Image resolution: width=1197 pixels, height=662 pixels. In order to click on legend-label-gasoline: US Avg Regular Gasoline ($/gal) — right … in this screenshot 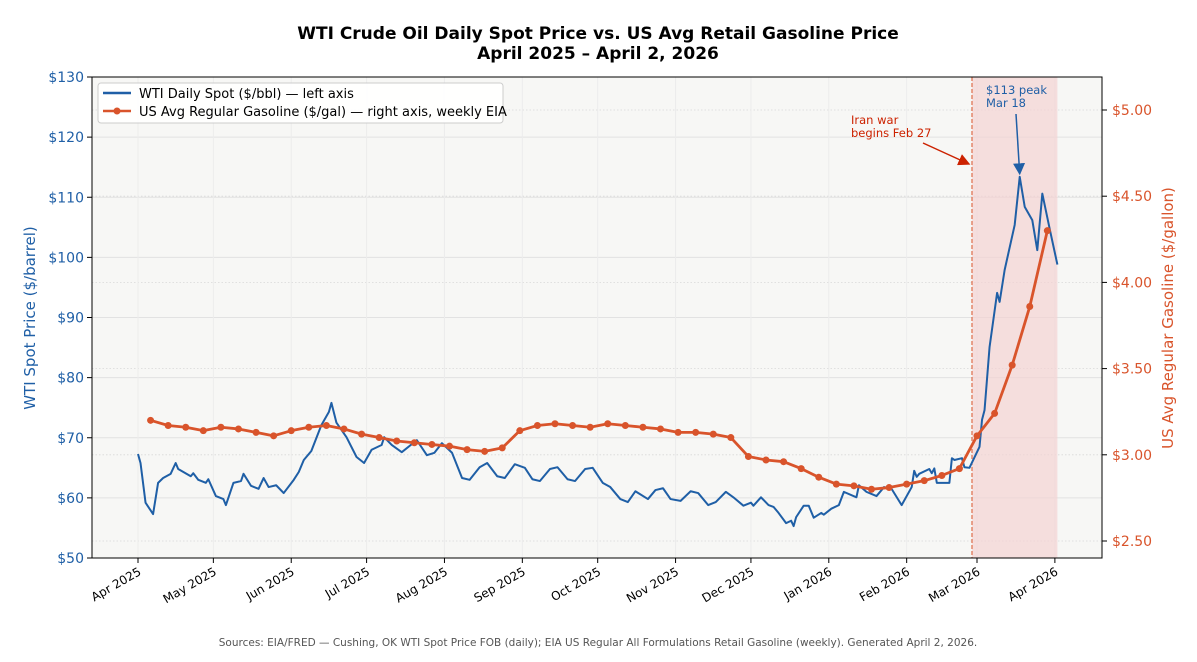, I will do `click(323, 112)`.